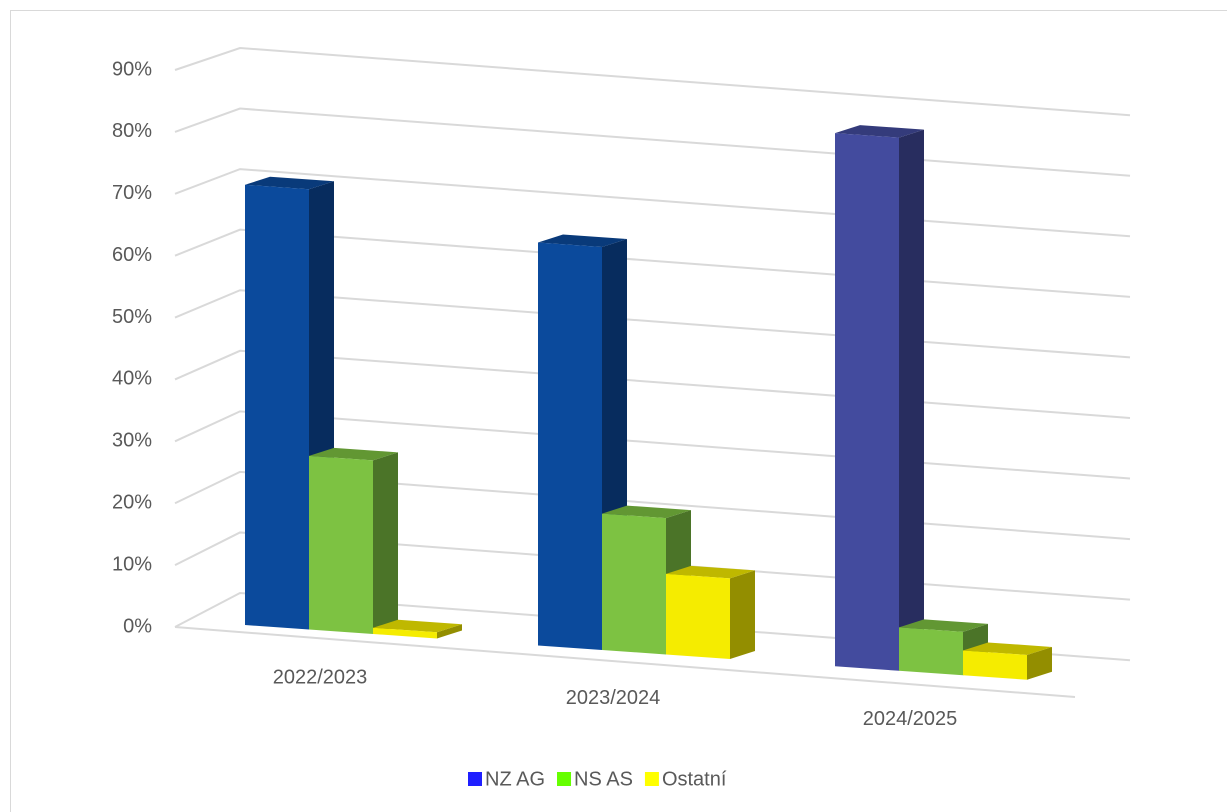 The image size is (1227, 812). Describe the element at coordinates (910, 719) in the screenshot. I see `x-tick-label: 2024/2025` at that location.